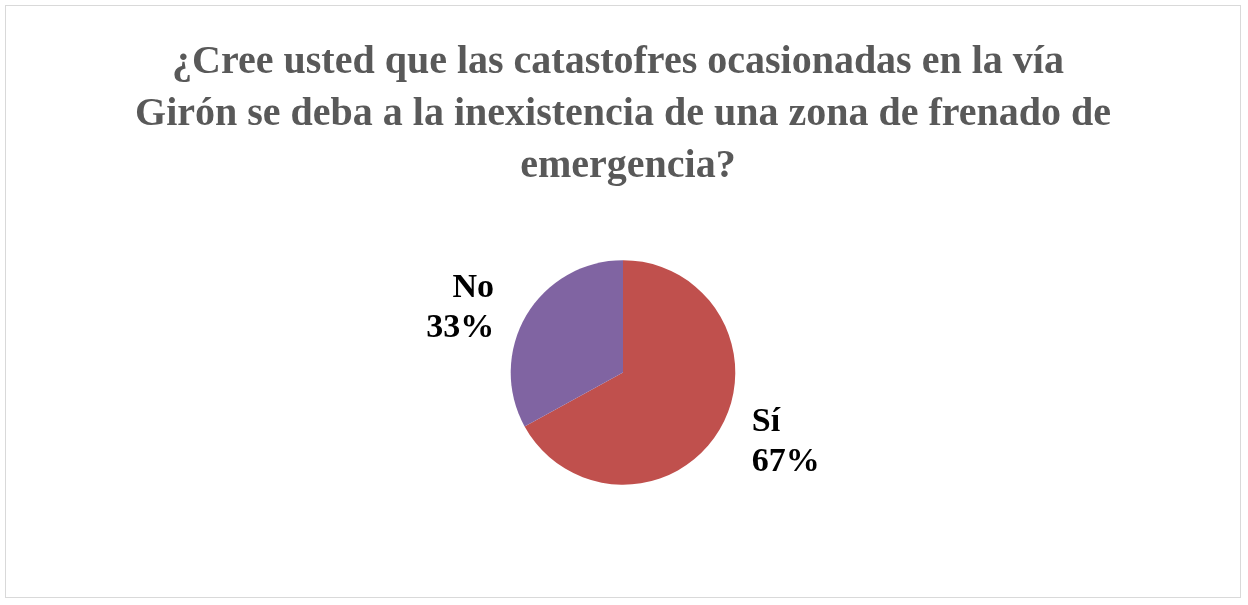  What do you see at coordinates (766, 420) in the screenshot?
I see `slice-label: Sí` at bounding box center [766, 420].